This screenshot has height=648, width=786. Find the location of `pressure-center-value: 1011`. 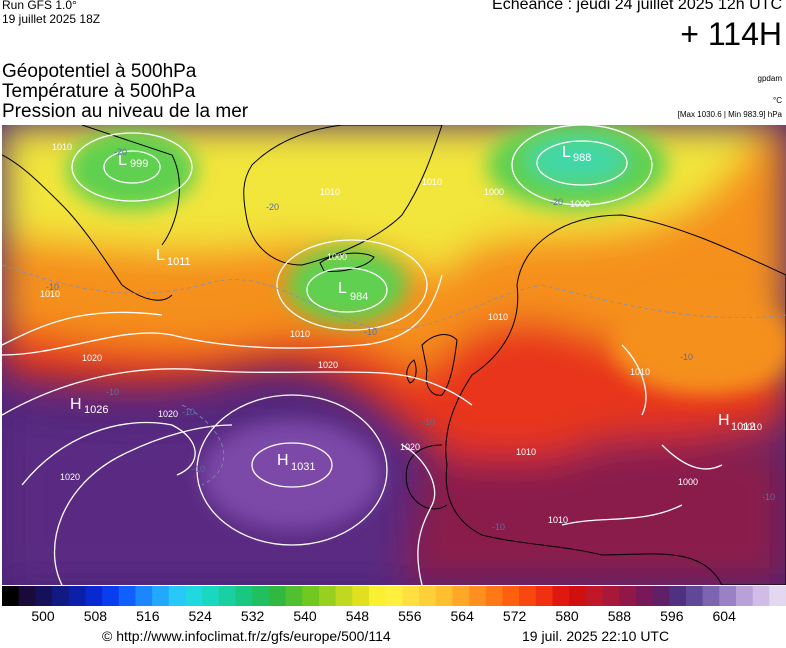

pressure-center-value: 1011 is located at coordinates (179, 262).